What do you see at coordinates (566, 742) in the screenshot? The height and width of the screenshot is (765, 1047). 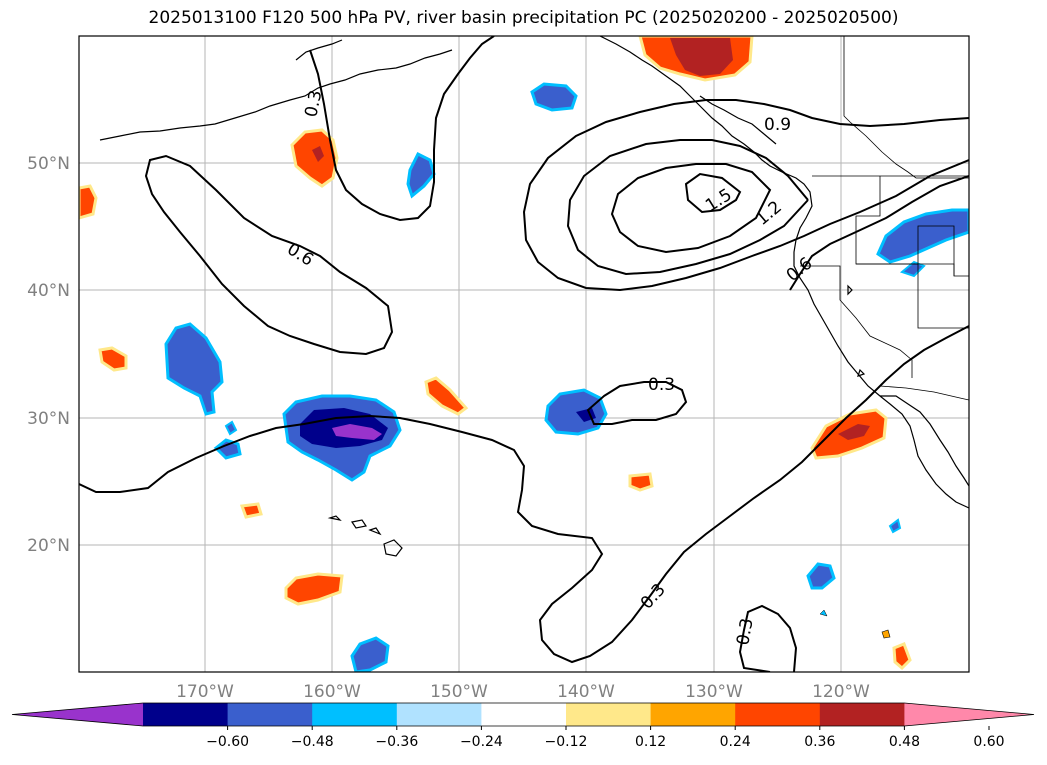 I see `colorbar-tick-label: −0.12` at bounding box center [566, 742].